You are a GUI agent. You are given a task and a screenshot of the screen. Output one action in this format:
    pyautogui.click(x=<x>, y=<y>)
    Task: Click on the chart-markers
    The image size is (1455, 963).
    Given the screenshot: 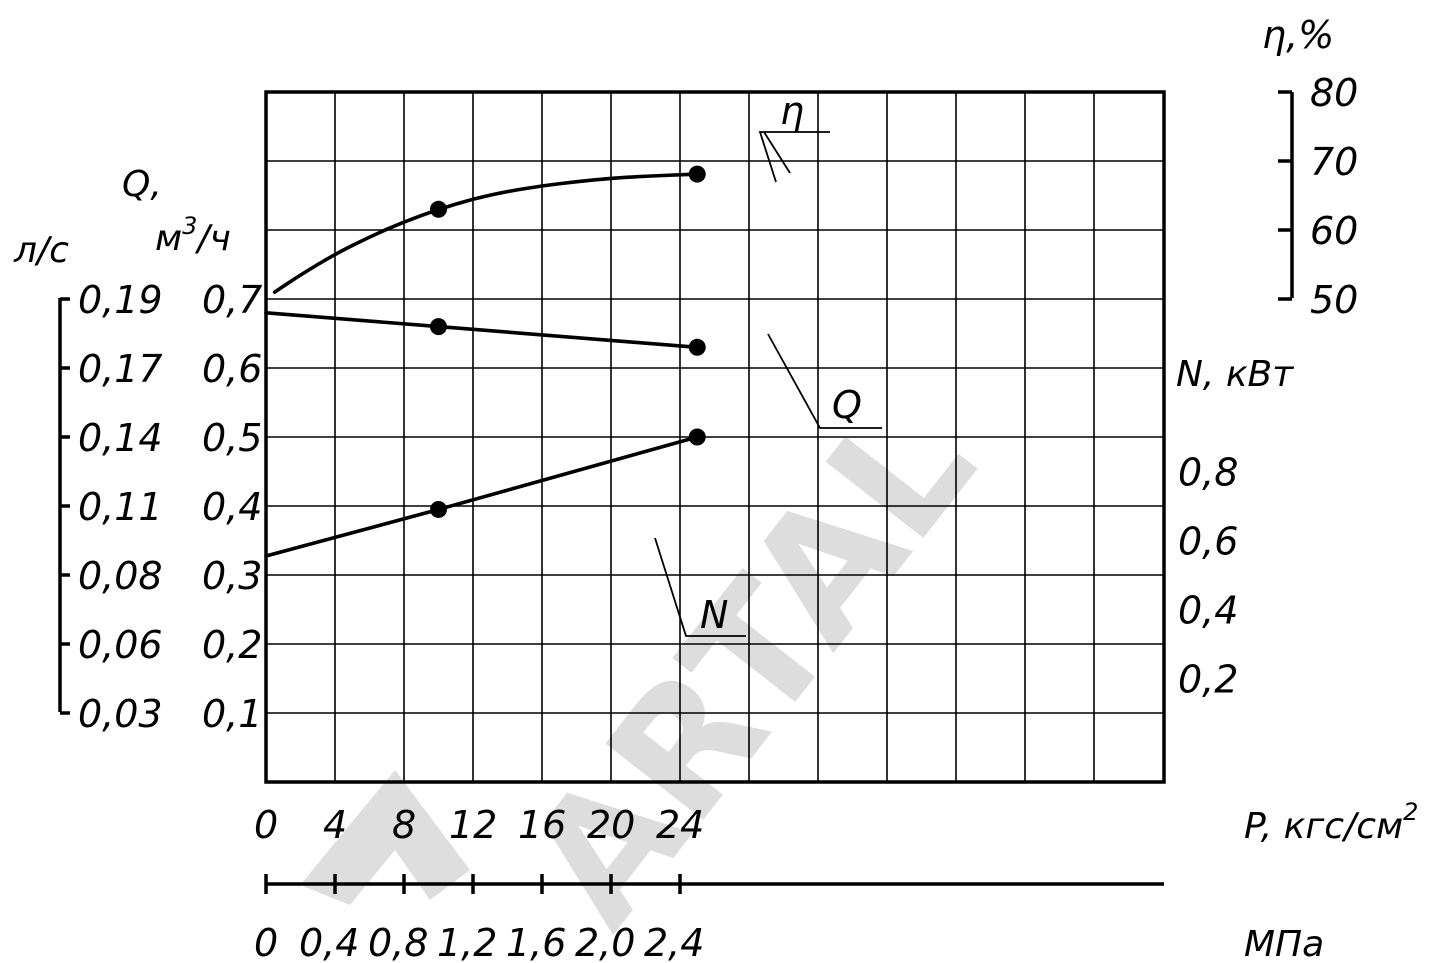 What is the action you would take?
    pyautogui.click(x=568, y=341)
    